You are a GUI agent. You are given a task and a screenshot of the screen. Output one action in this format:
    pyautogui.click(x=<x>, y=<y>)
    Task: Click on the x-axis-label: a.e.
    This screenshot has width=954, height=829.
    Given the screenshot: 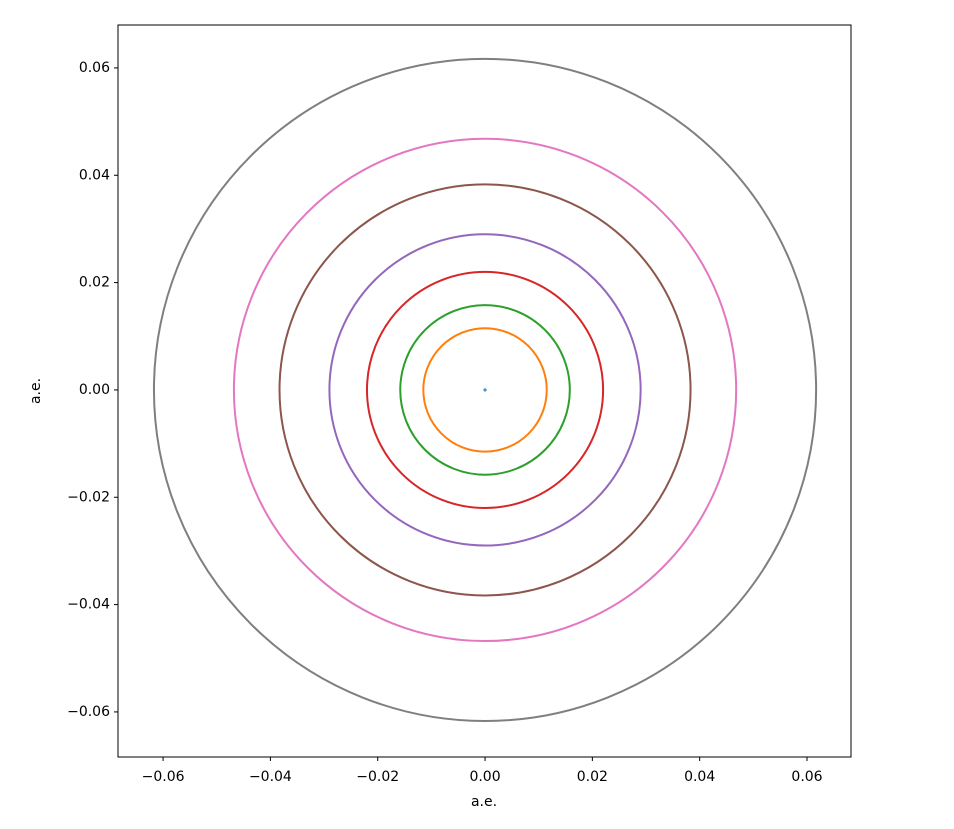 What is the action you would take?
    pyautogui.click(x=484, y=802)
    